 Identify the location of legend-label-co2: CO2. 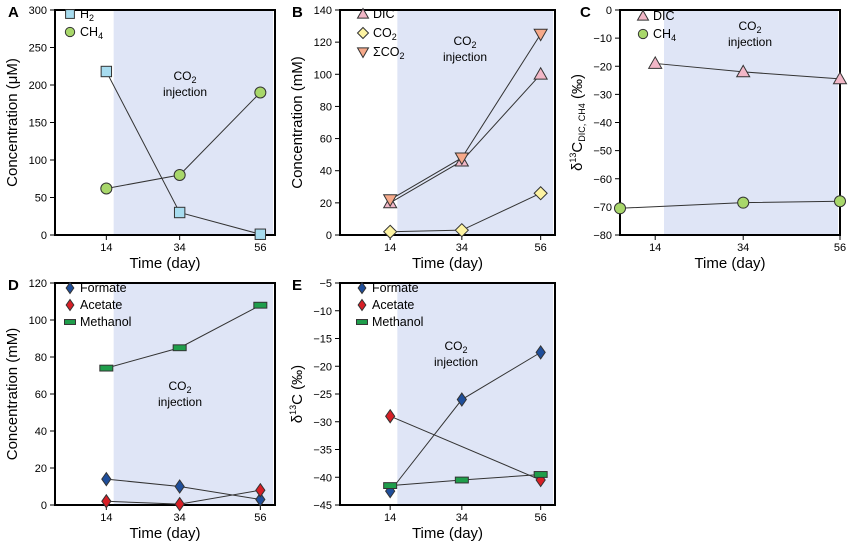
(385, 34).